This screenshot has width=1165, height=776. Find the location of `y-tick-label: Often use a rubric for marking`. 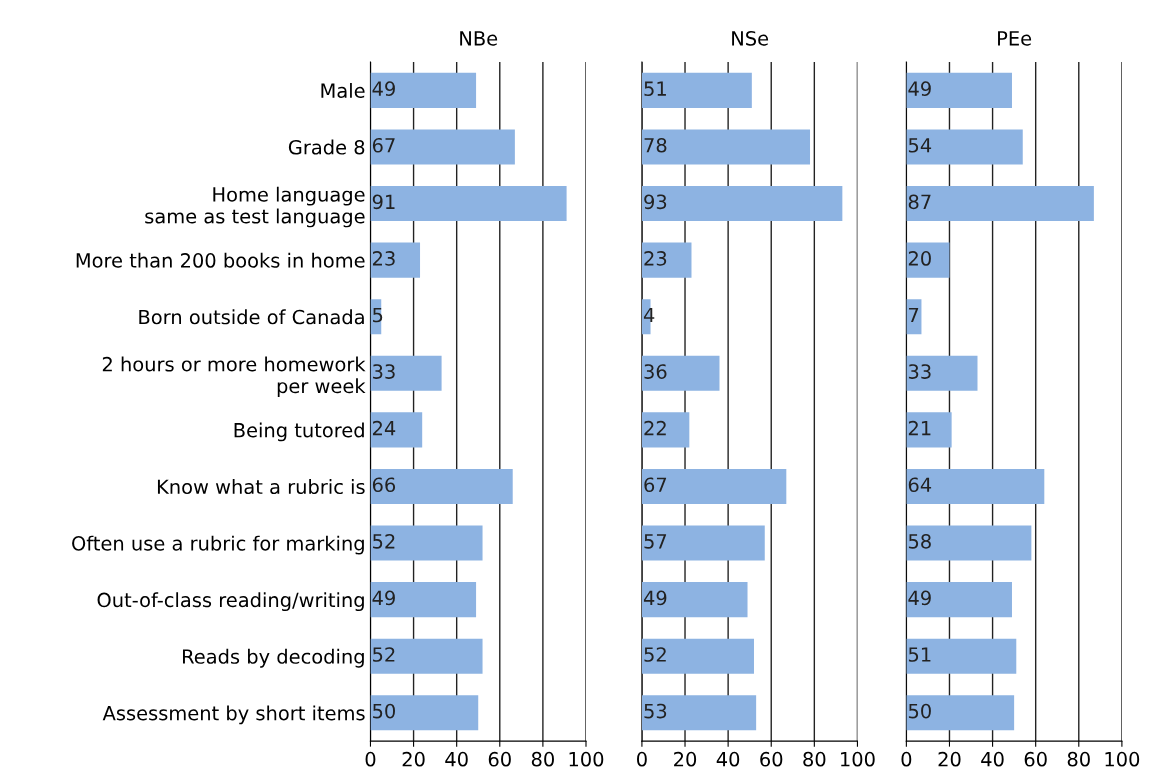

y-tick-label: Often use a rubric for marking is located at coordinates (218, 545).